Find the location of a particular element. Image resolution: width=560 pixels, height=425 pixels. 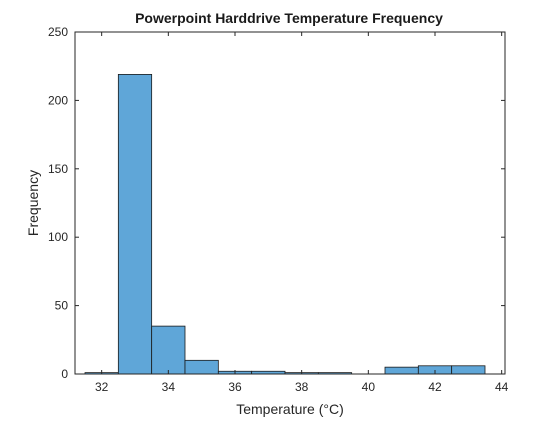

x-tick-label-6: 44 is located at coordinates (502, 387).